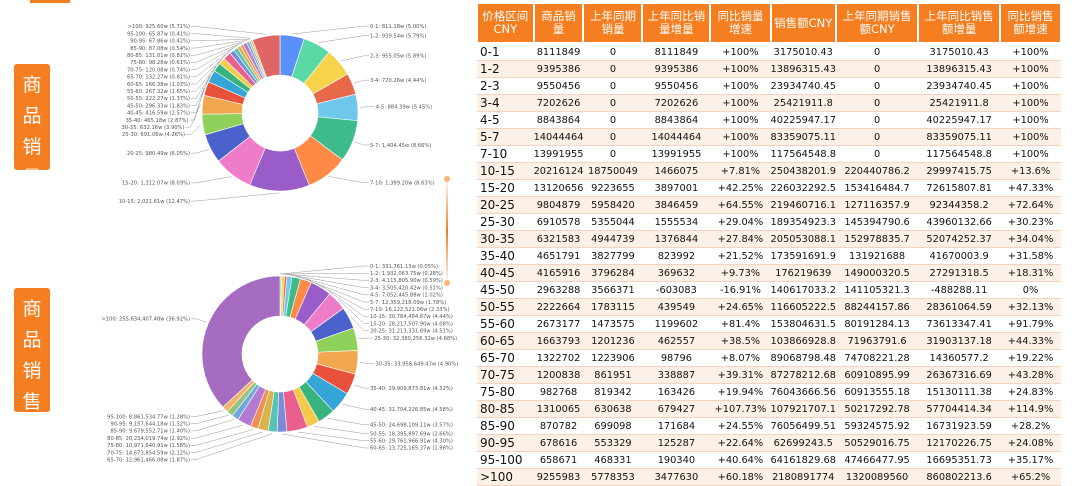  Describe the element at coordinates (505, 86) in the screenshot. I see `table-cell: 2-3` at that location.